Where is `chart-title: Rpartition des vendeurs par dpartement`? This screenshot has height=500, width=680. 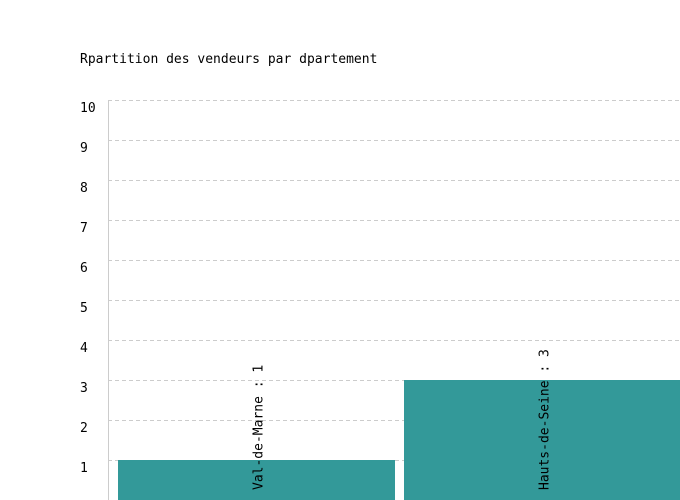
chart-title: Rpartition des vendeurs par dpartement is located at coordinates (228, 59).